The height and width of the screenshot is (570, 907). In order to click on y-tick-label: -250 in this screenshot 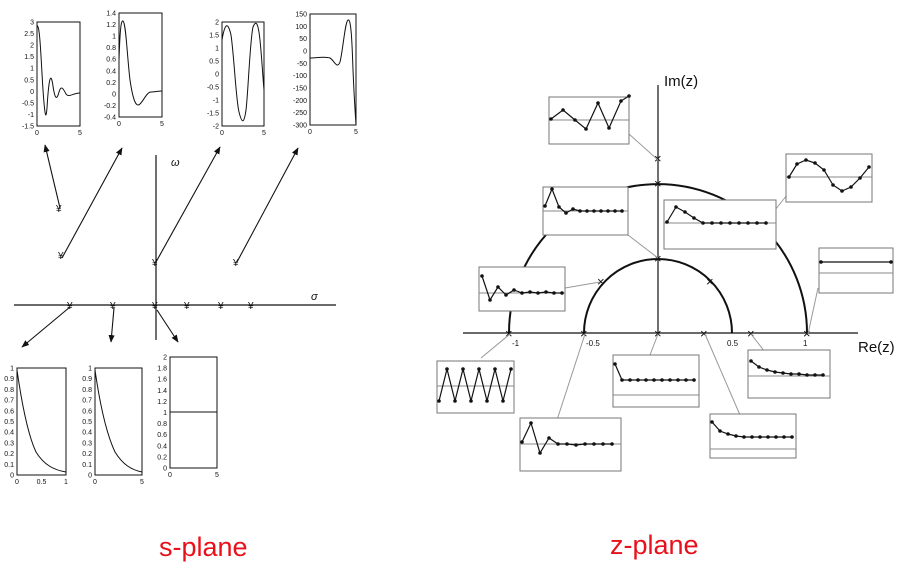, I will do `click(300, 113)`.